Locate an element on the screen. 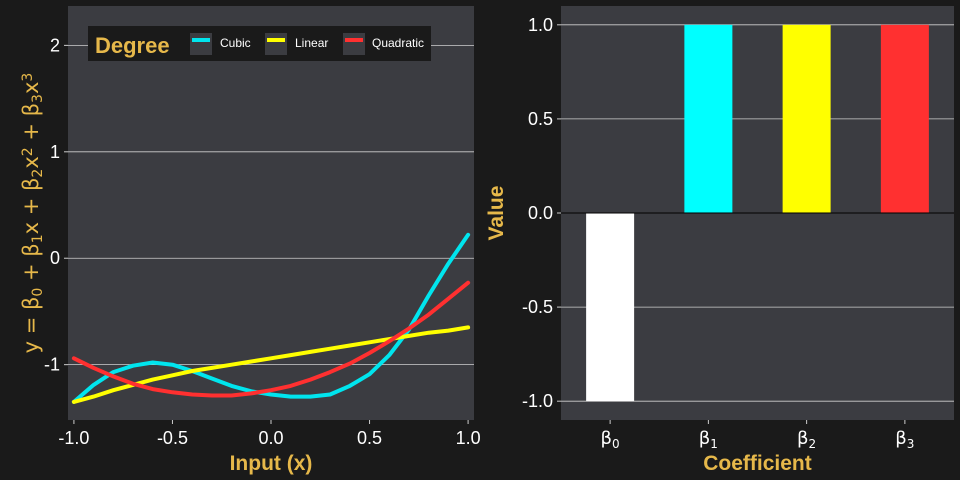 The image size is (960, 480). x-tick-label: -0.5 is located at coordinates (172, 438).